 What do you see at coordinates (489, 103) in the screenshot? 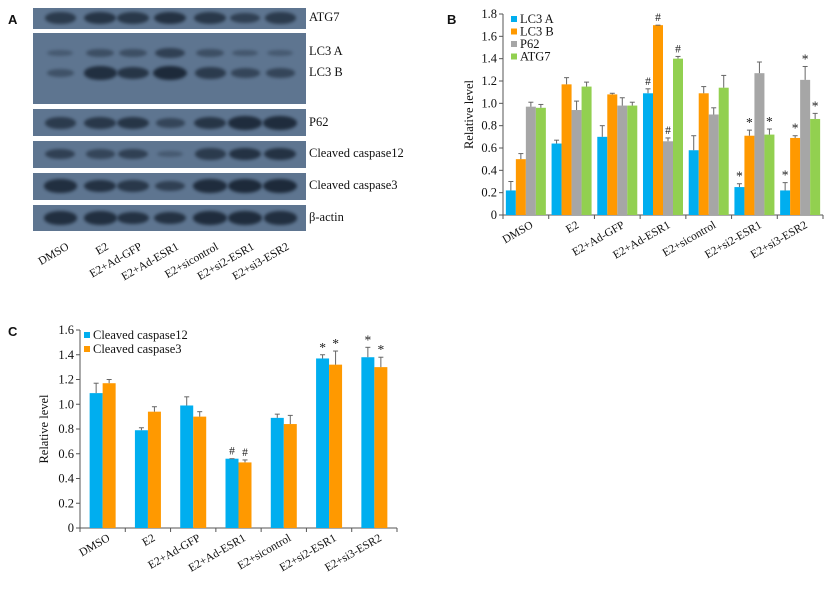
I see `y-tick-label: 1.0` at bounding box center [489, 103].